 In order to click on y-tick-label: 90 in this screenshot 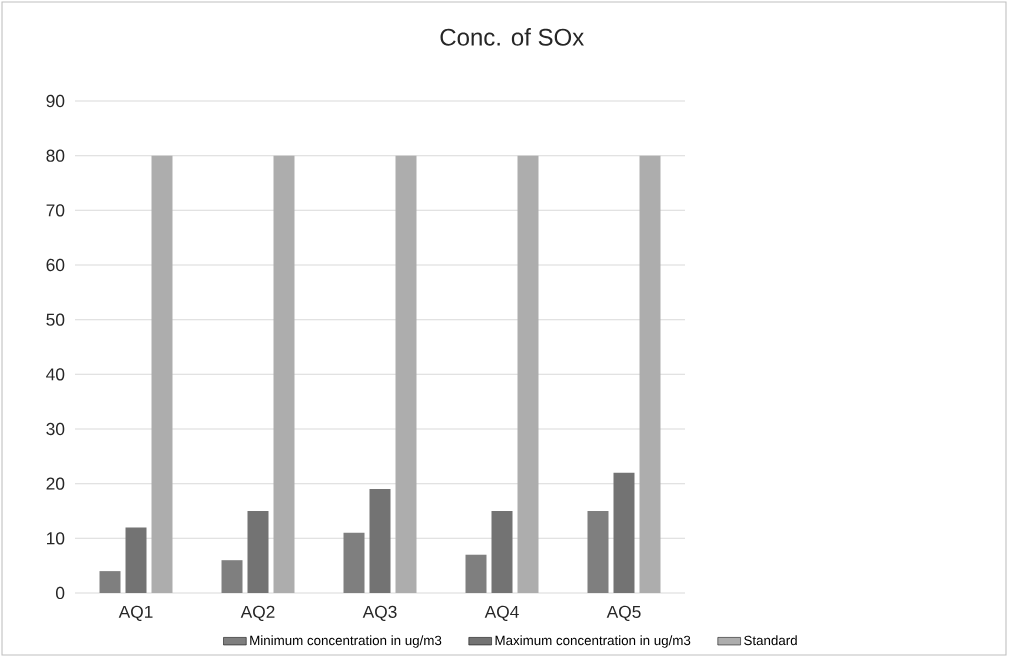, I will do `click(55, 101)`.